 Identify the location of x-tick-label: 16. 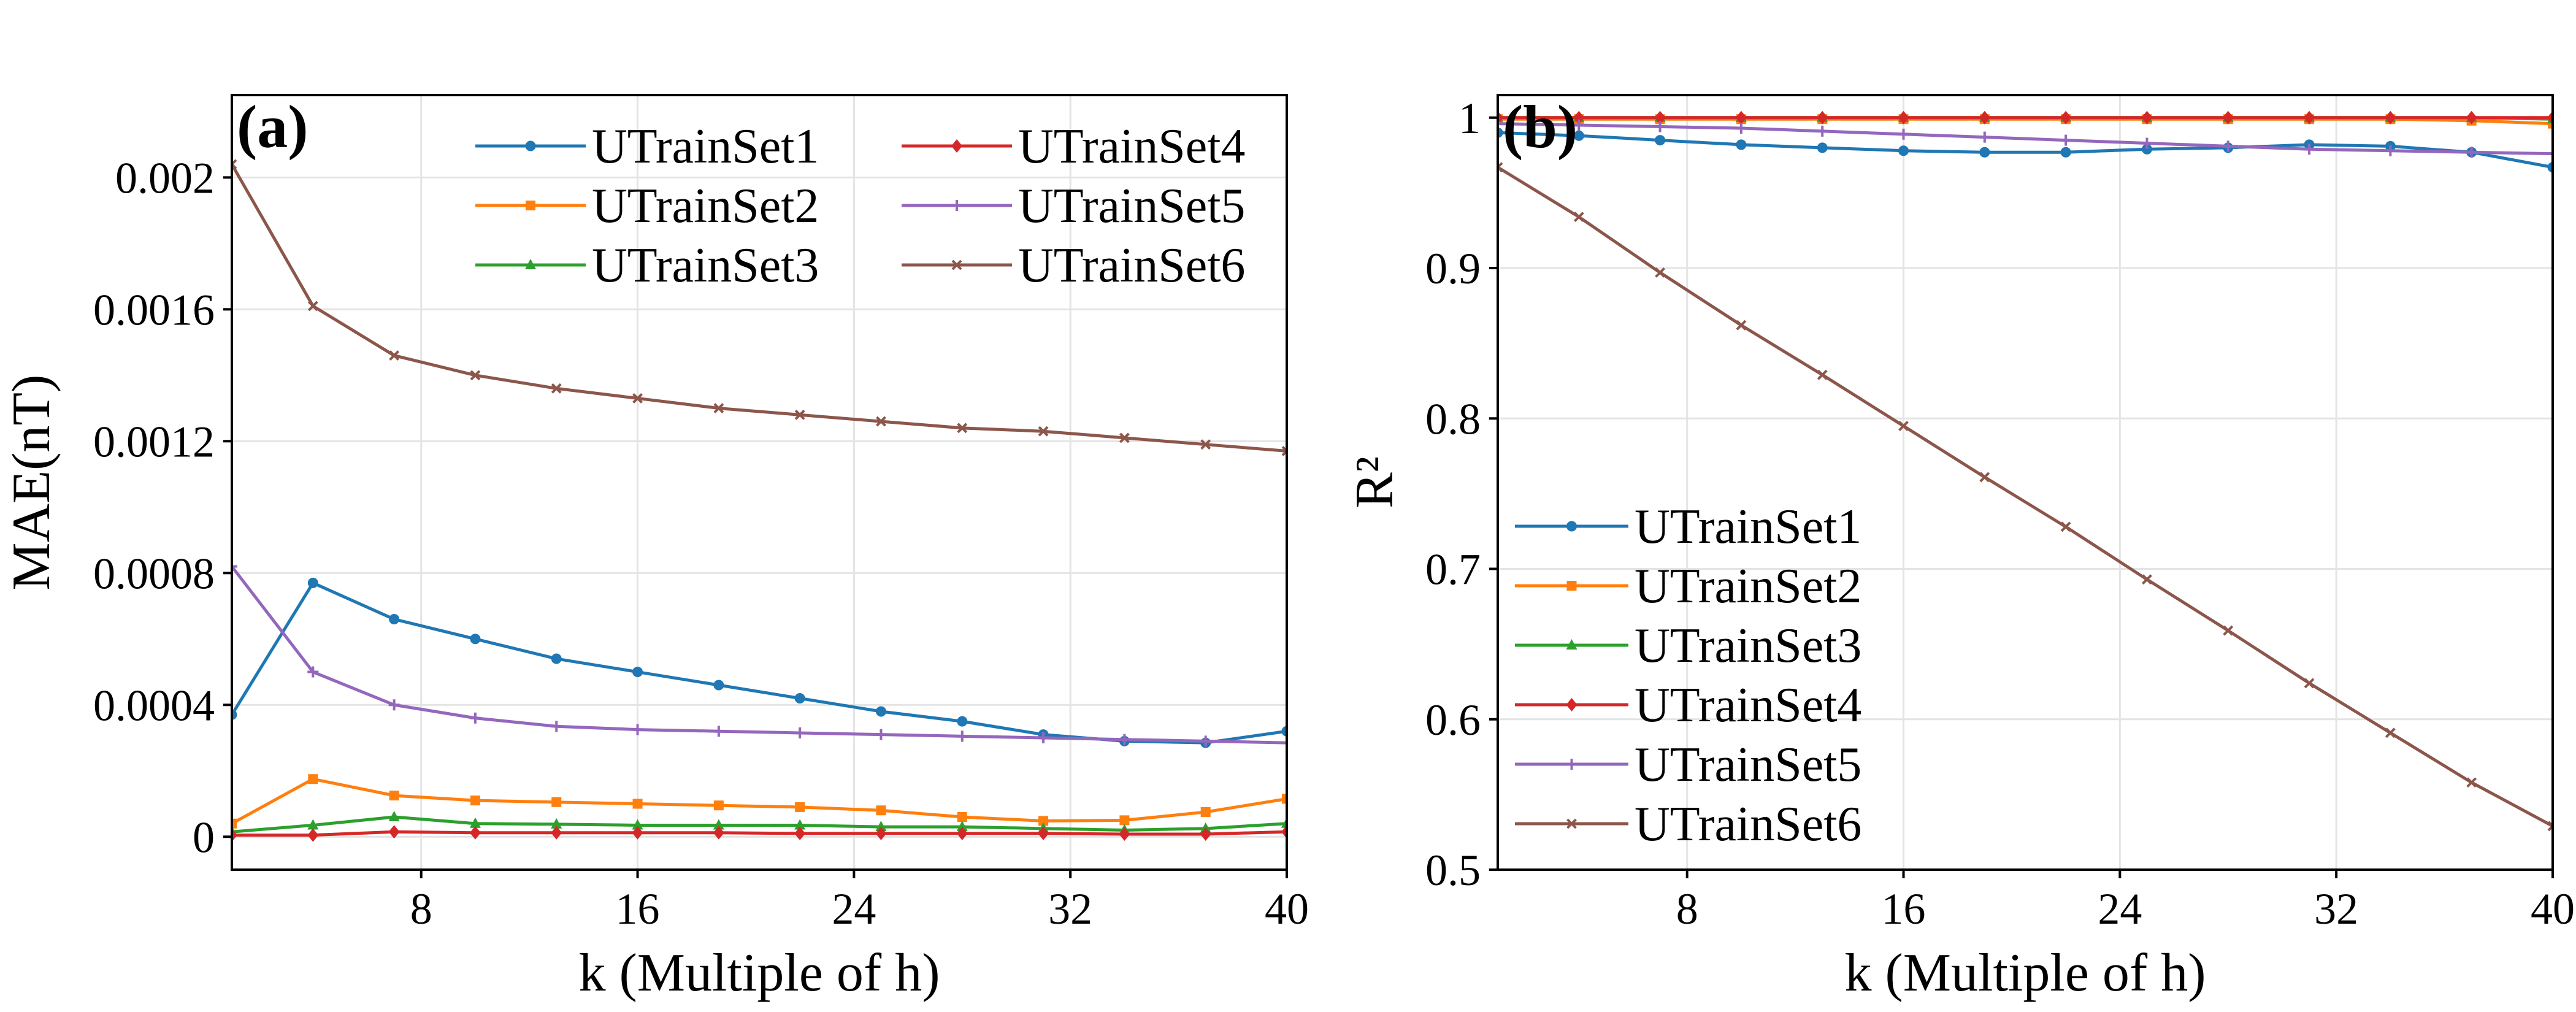
(1904, 908).